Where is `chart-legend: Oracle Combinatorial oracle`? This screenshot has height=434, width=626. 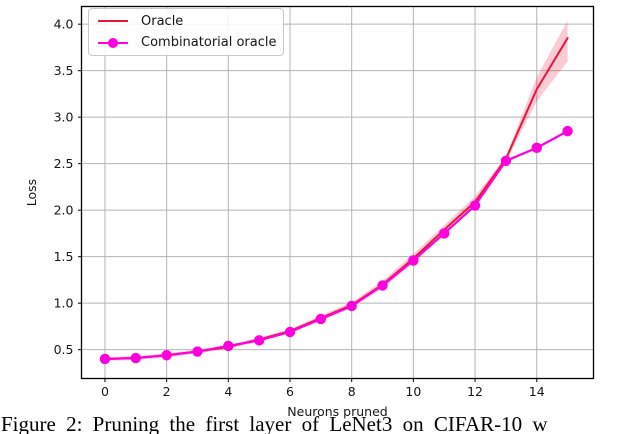 chart-legend: Oracle Combinatorial oracle is located at coordinates (186, 32).